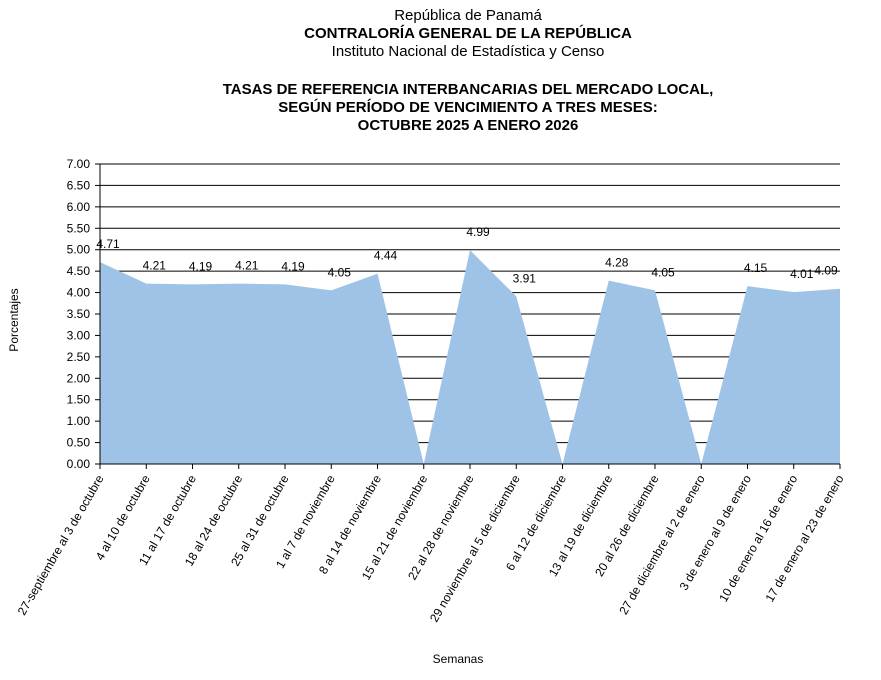 The height and width of the screenshot is (680, 881). Describe the element at coordinates (617, 263) in the screenshot. I see `data-label: 4.28` at that location.